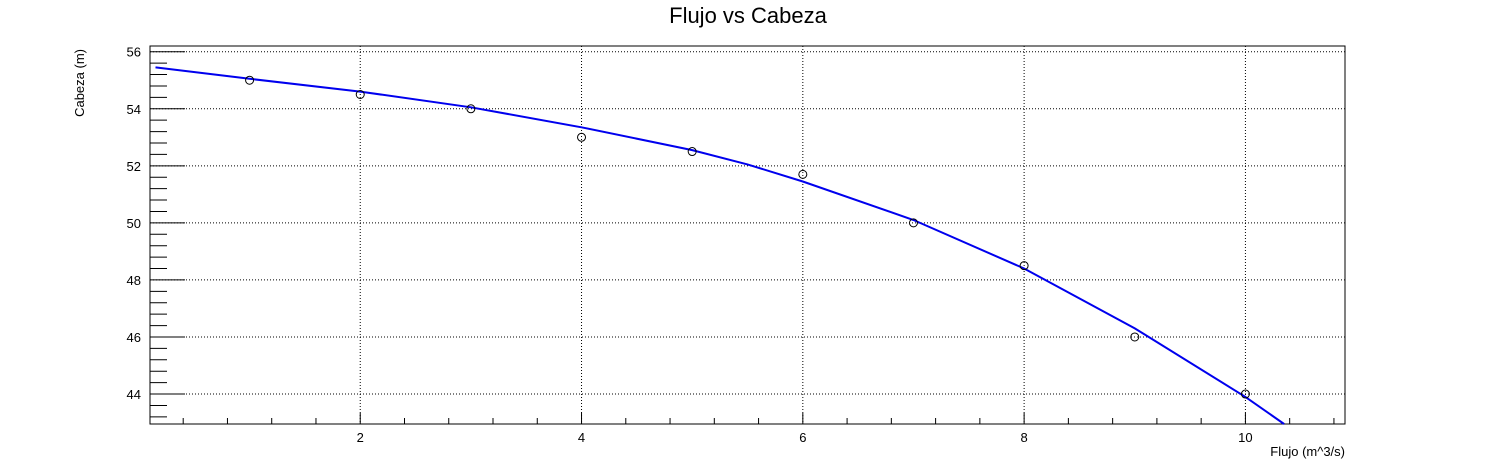 Image resolution: width=1496 pixels, height=472 pixels. What do you see at coordinates (1024, 437) in the screenshot?
I see `x-tick-label: 8` at bounding box center [1024, 437].